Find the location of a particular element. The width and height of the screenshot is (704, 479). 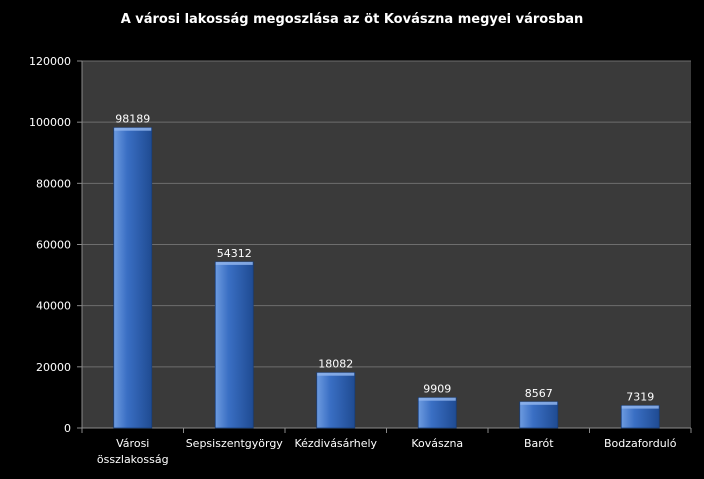

y-tick-label: 60000 is located at coordinates (53, 245).